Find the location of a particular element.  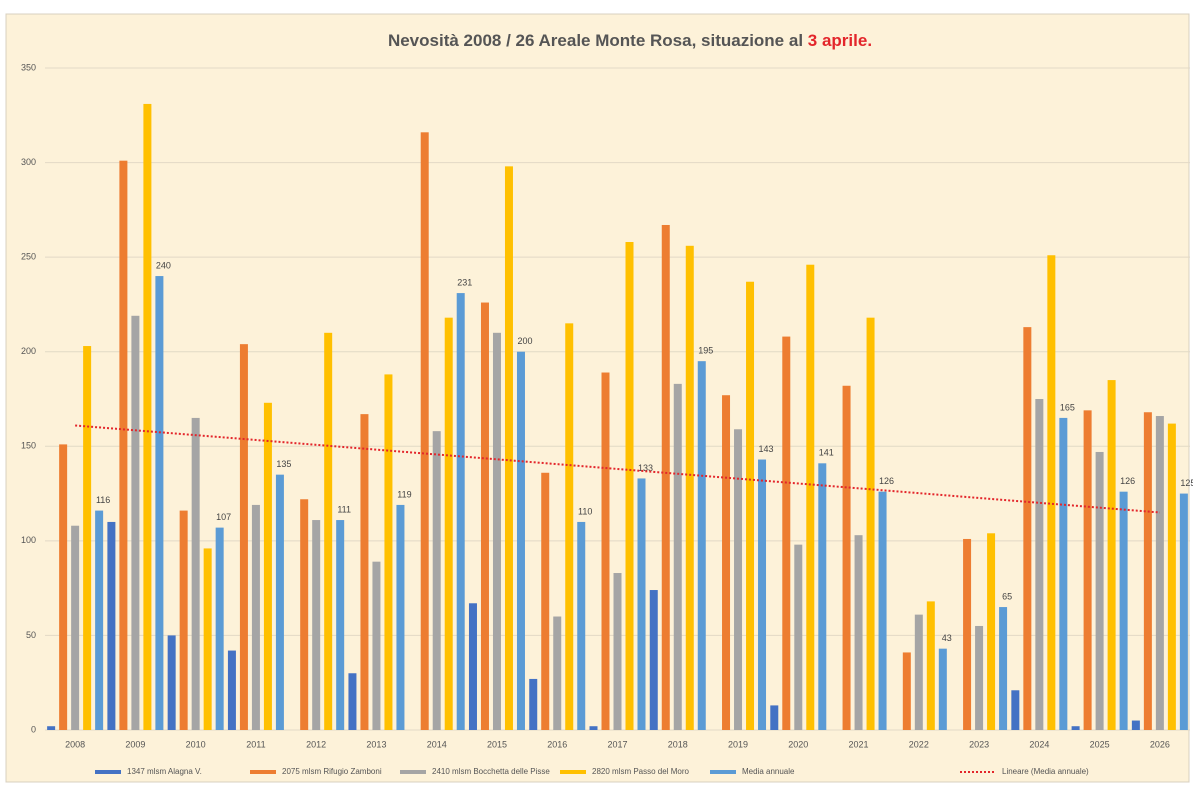

data-label: 133 is located at coordinates (645, 468).